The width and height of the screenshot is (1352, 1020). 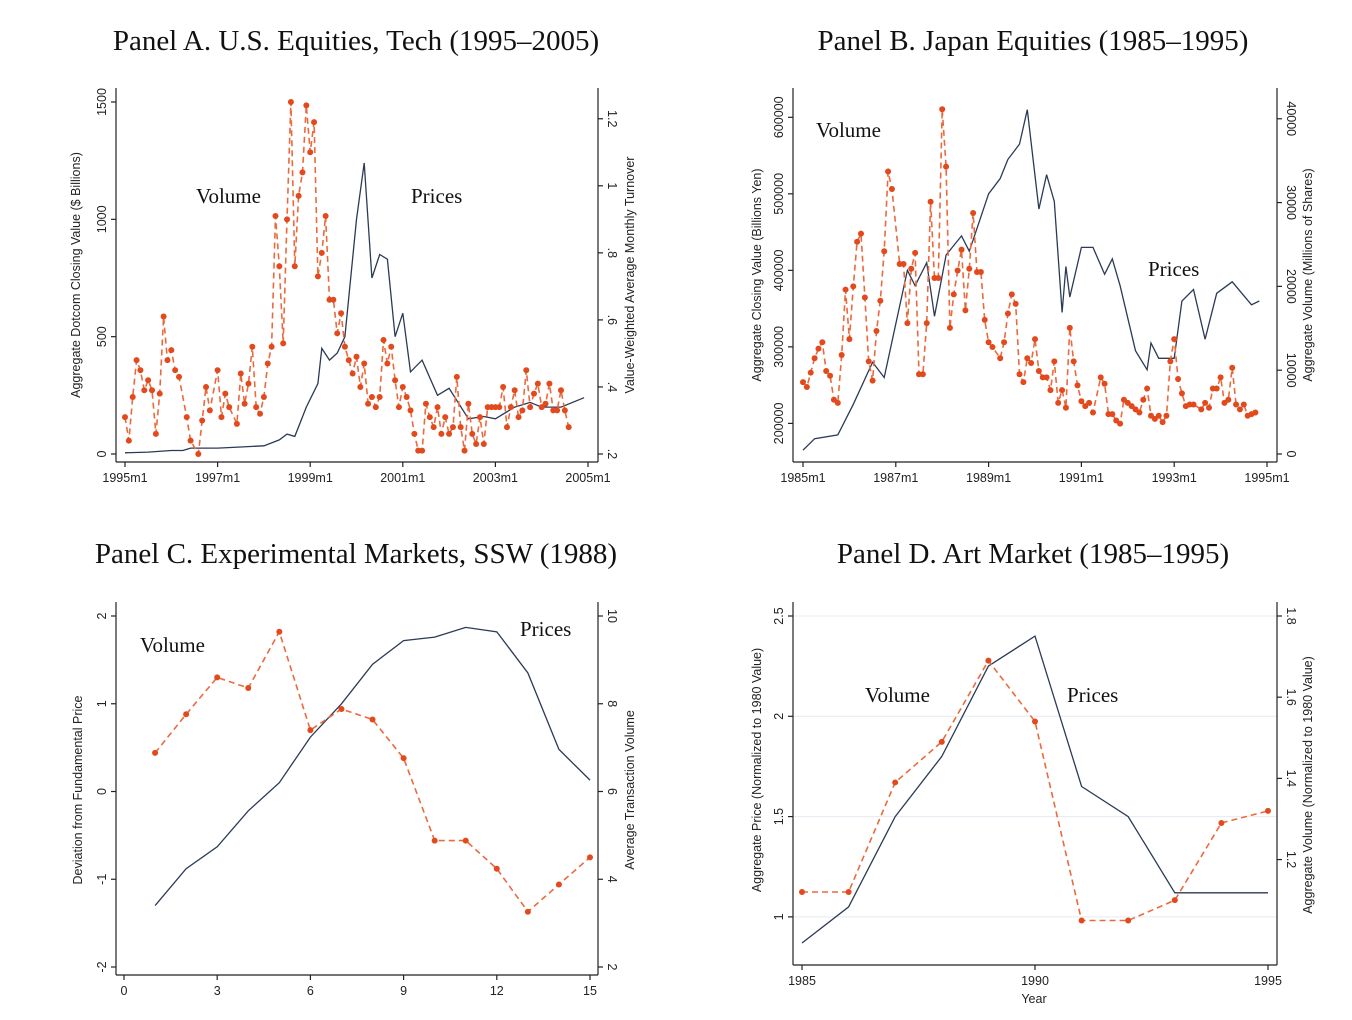 I want to click on y-axis-label: Aggregate Closing Value (Billions Yen), so click(x=757, y=274).